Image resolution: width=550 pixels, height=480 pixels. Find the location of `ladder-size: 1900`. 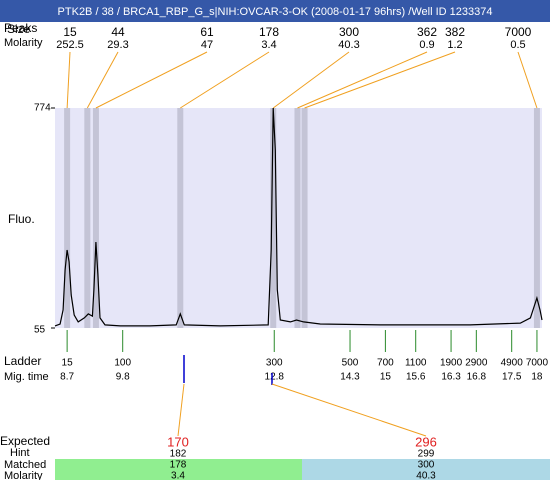

ladder-size: 1900 is located at coordinates (451, 363).